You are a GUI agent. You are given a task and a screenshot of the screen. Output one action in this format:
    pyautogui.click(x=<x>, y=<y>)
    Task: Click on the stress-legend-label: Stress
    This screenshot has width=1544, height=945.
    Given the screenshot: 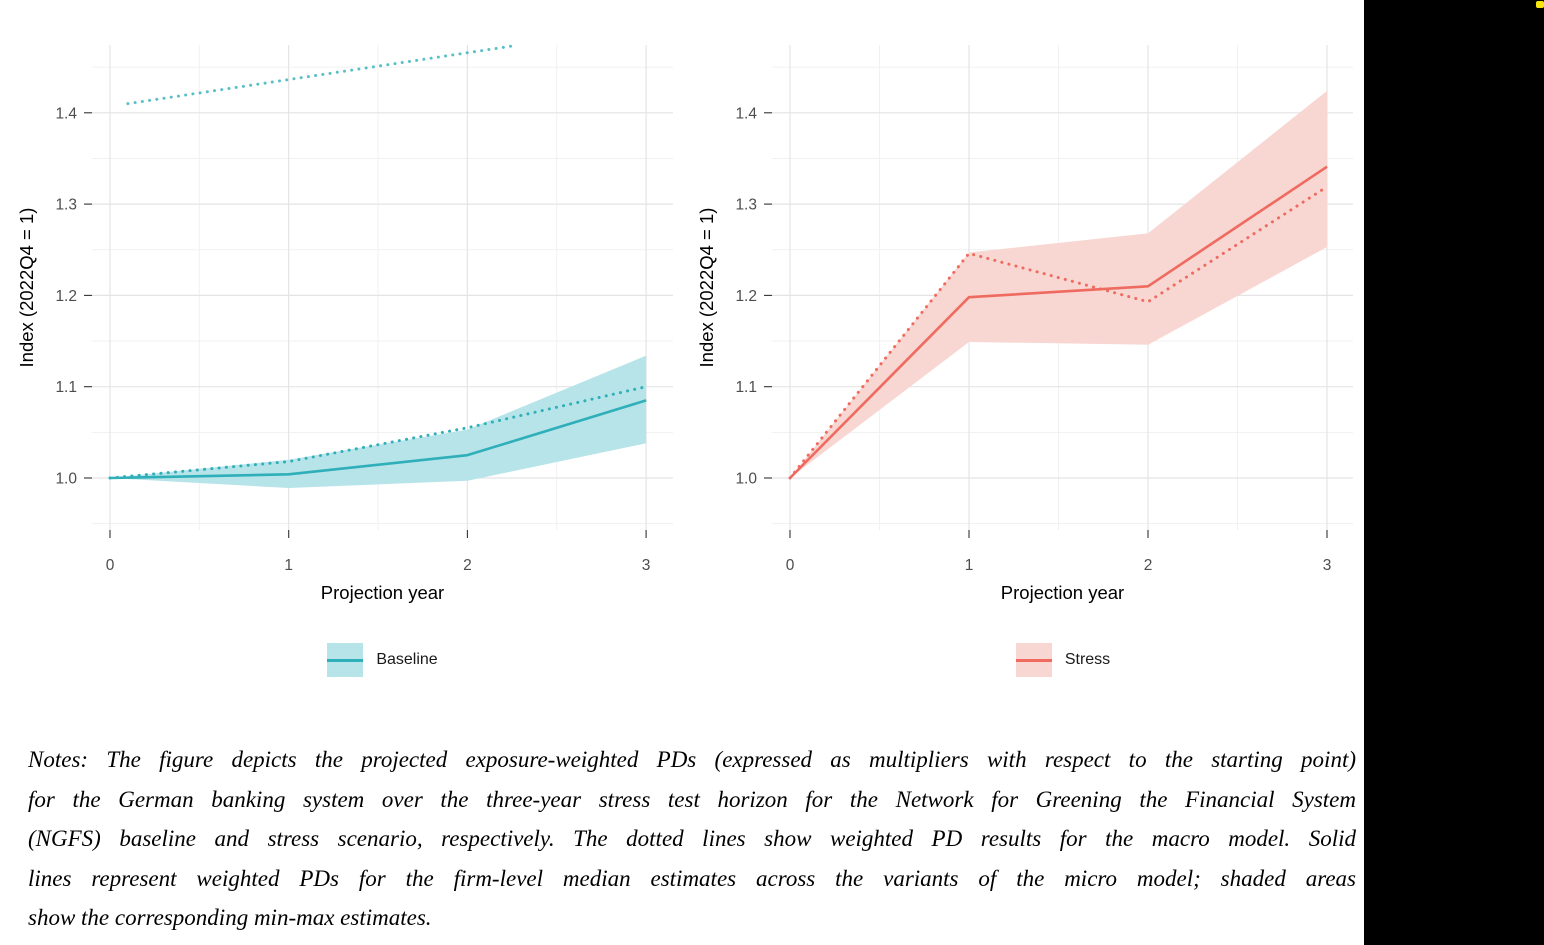 What is the action you would take?
    pyautogui.click(x=1087, y=659)
    